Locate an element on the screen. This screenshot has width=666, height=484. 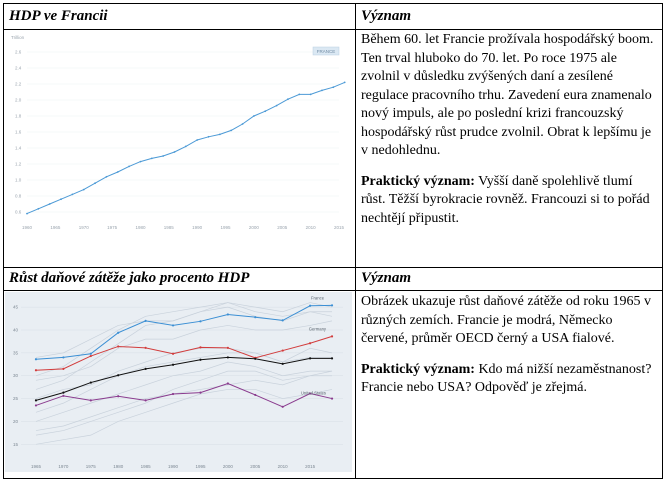
y-tick-label: 2.4 is located at coordinates (18, 68).